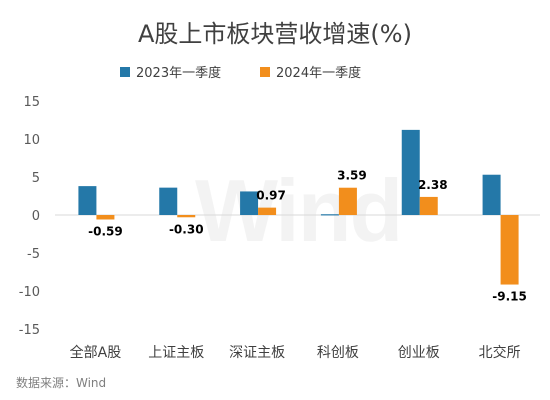  What do you see at coordinates (352, 176) in the screenshot?
I see `data-label: 3.59` at bounding box center [352, 176].